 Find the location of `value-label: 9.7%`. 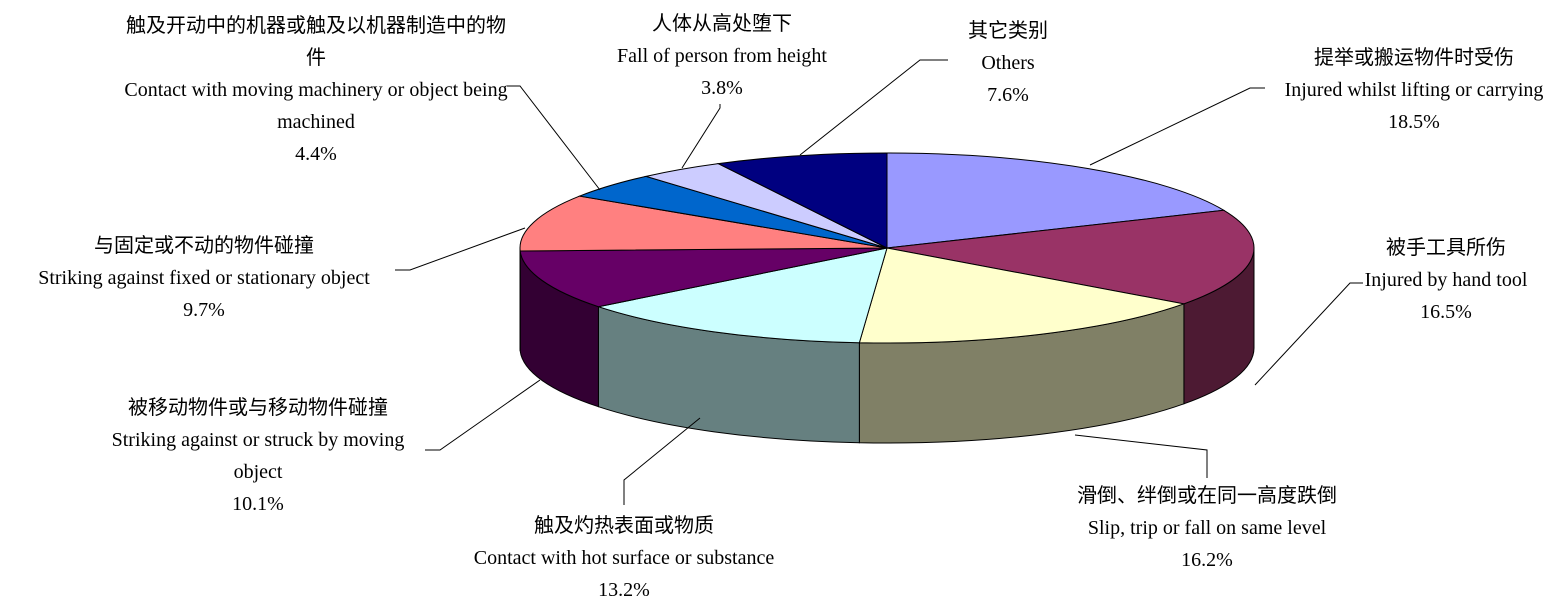

value-label: 9.7% is located at coordinates (204, 310).